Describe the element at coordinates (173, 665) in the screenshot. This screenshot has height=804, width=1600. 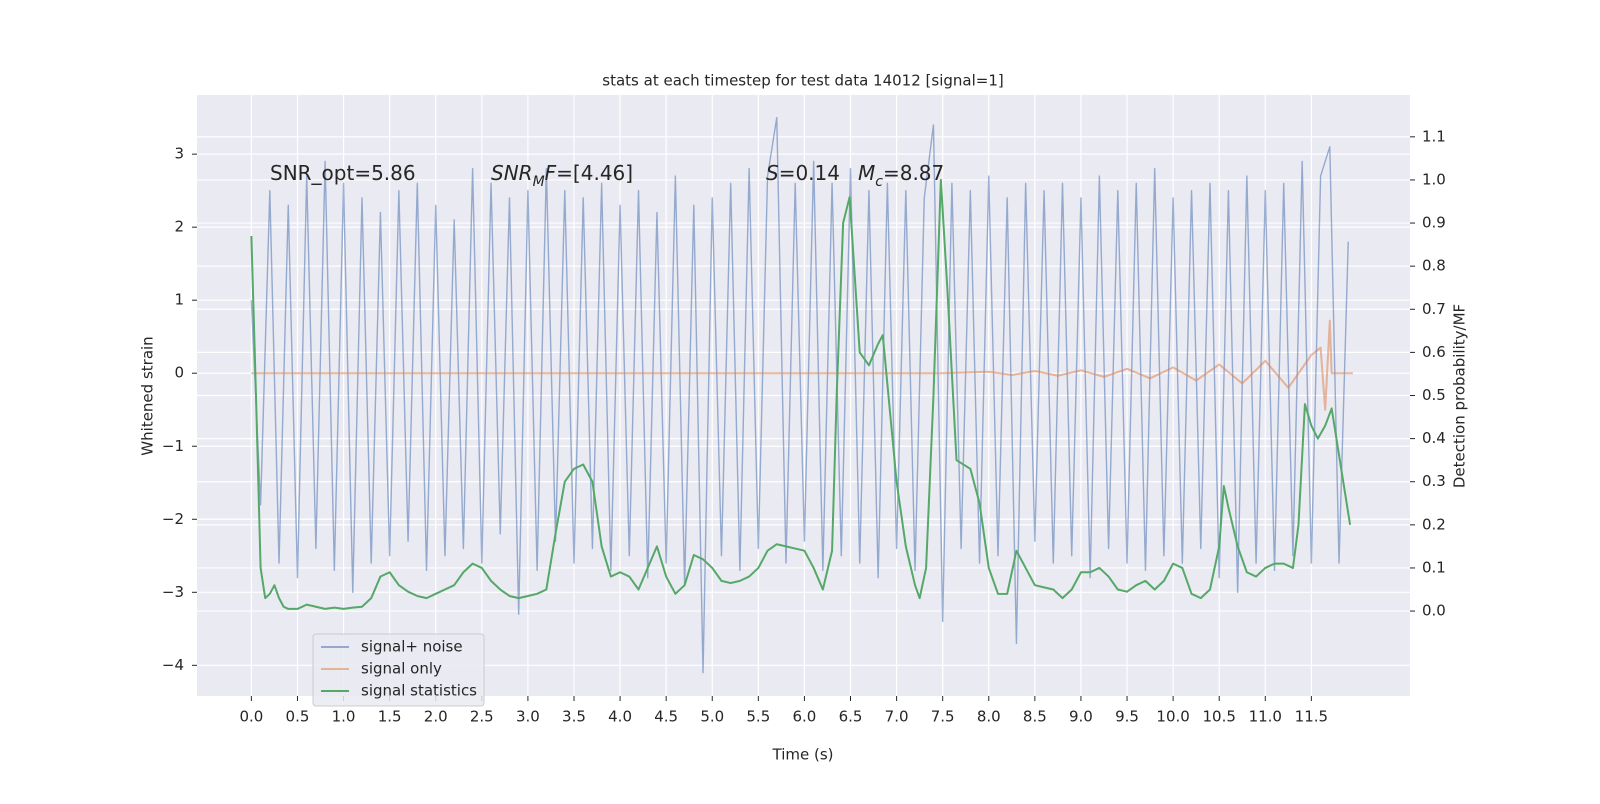
I see `y-tick-label: −4` at that location.